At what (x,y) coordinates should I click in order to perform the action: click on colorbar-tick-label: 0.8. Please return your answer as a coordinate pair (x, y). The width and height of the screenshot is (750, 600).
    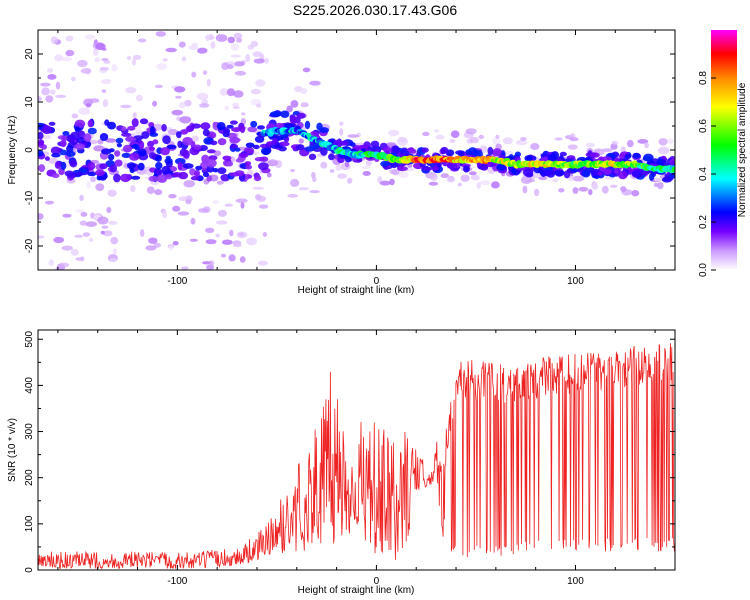
    Looking at the image, I should click on (703, 78).